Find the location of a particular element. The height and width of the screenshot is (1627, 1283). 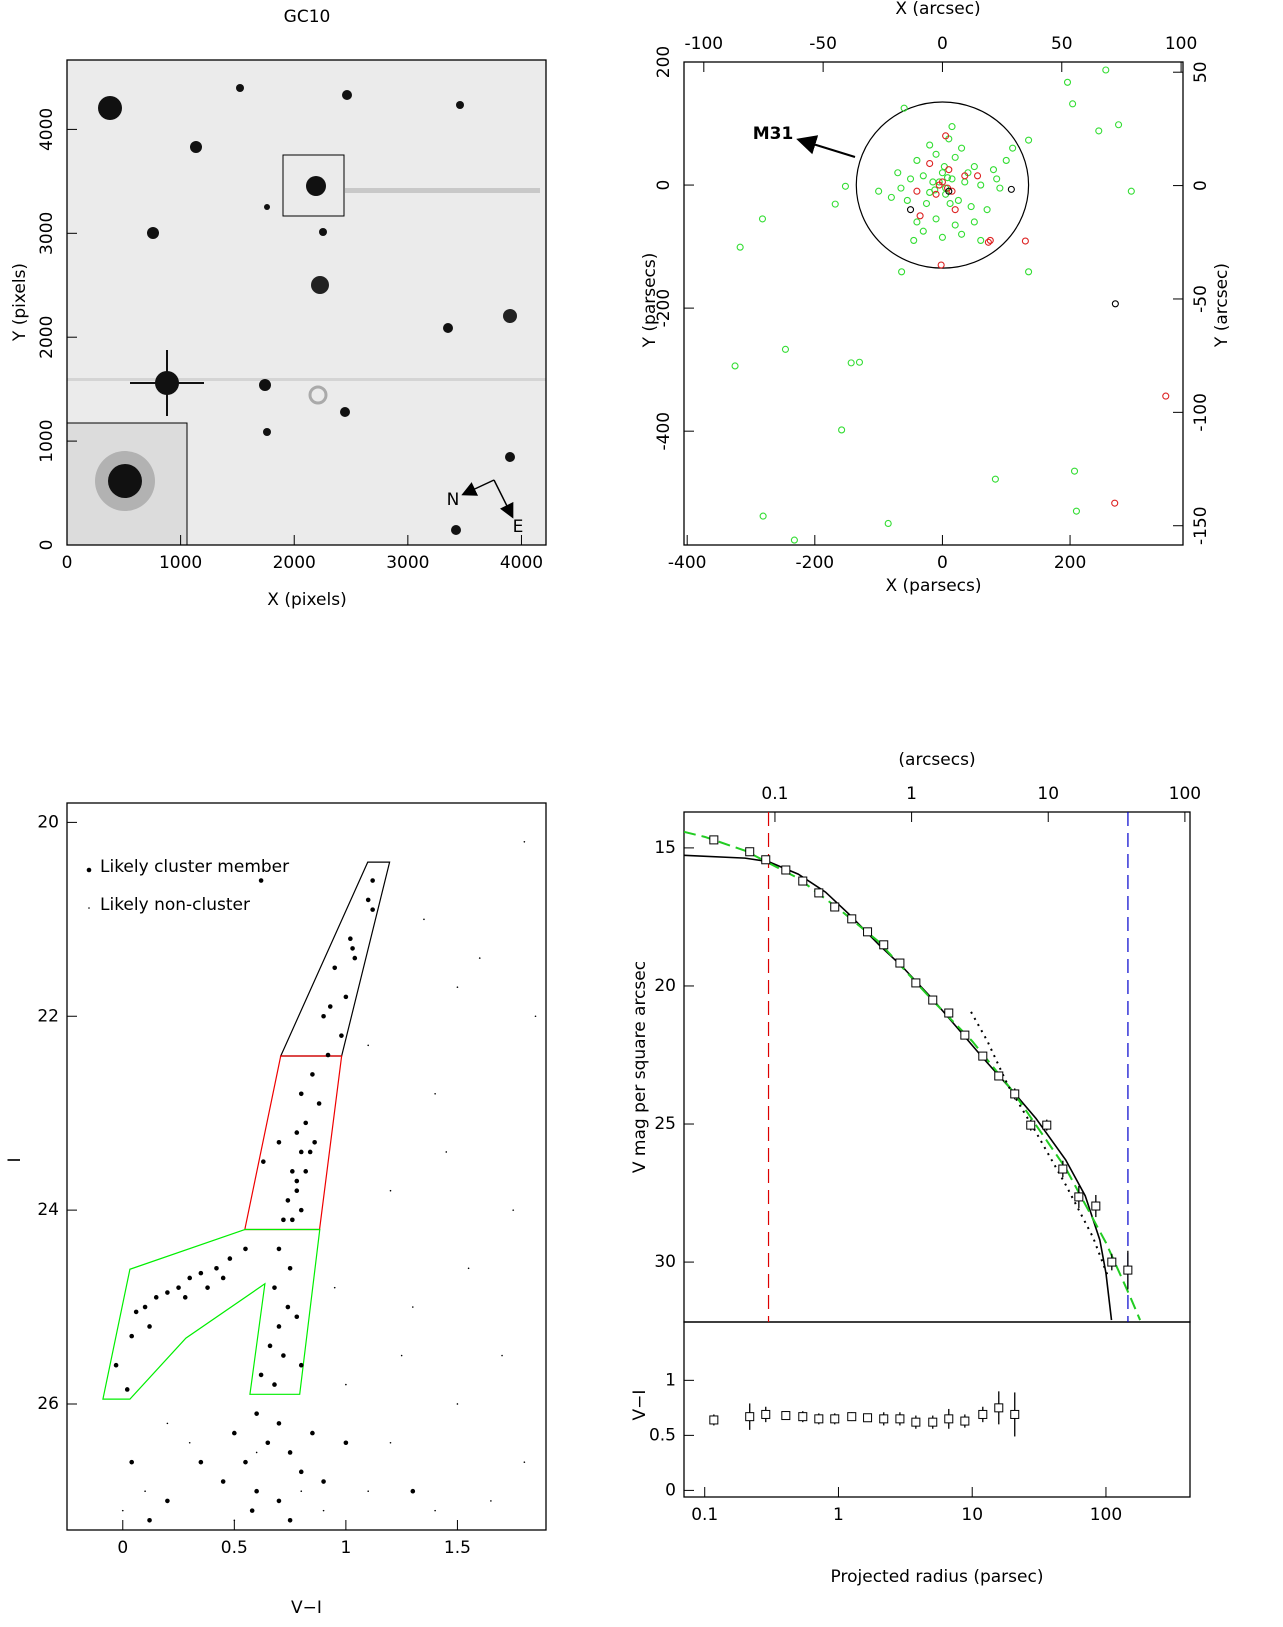

y2-tick-label: -100 is located at coordinates (1201, 412).